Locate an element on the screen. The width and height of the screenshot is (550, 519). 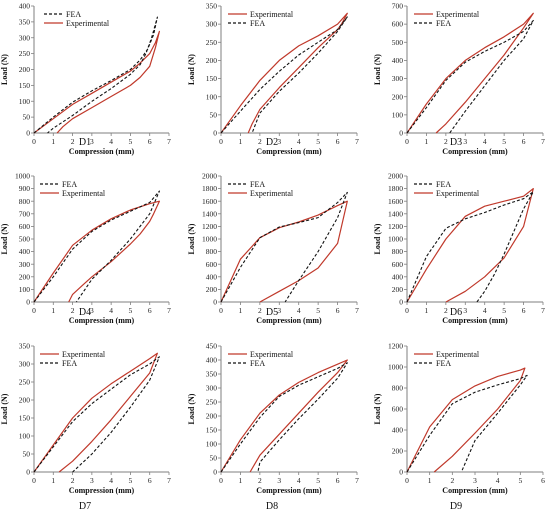
panel-label: D3 is located at coordinates (456, 142).